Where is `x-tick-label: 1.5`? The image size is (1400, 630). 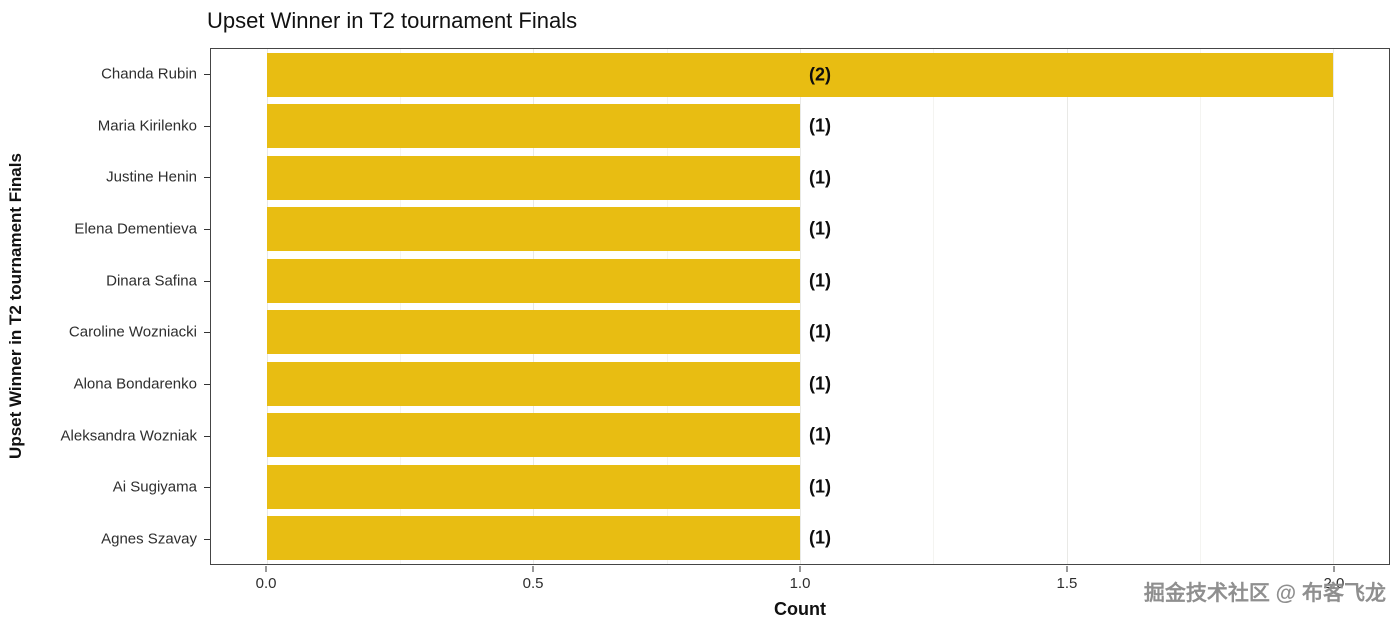 x-tick-label: 1.5 is located at coordinates (1067, 583).